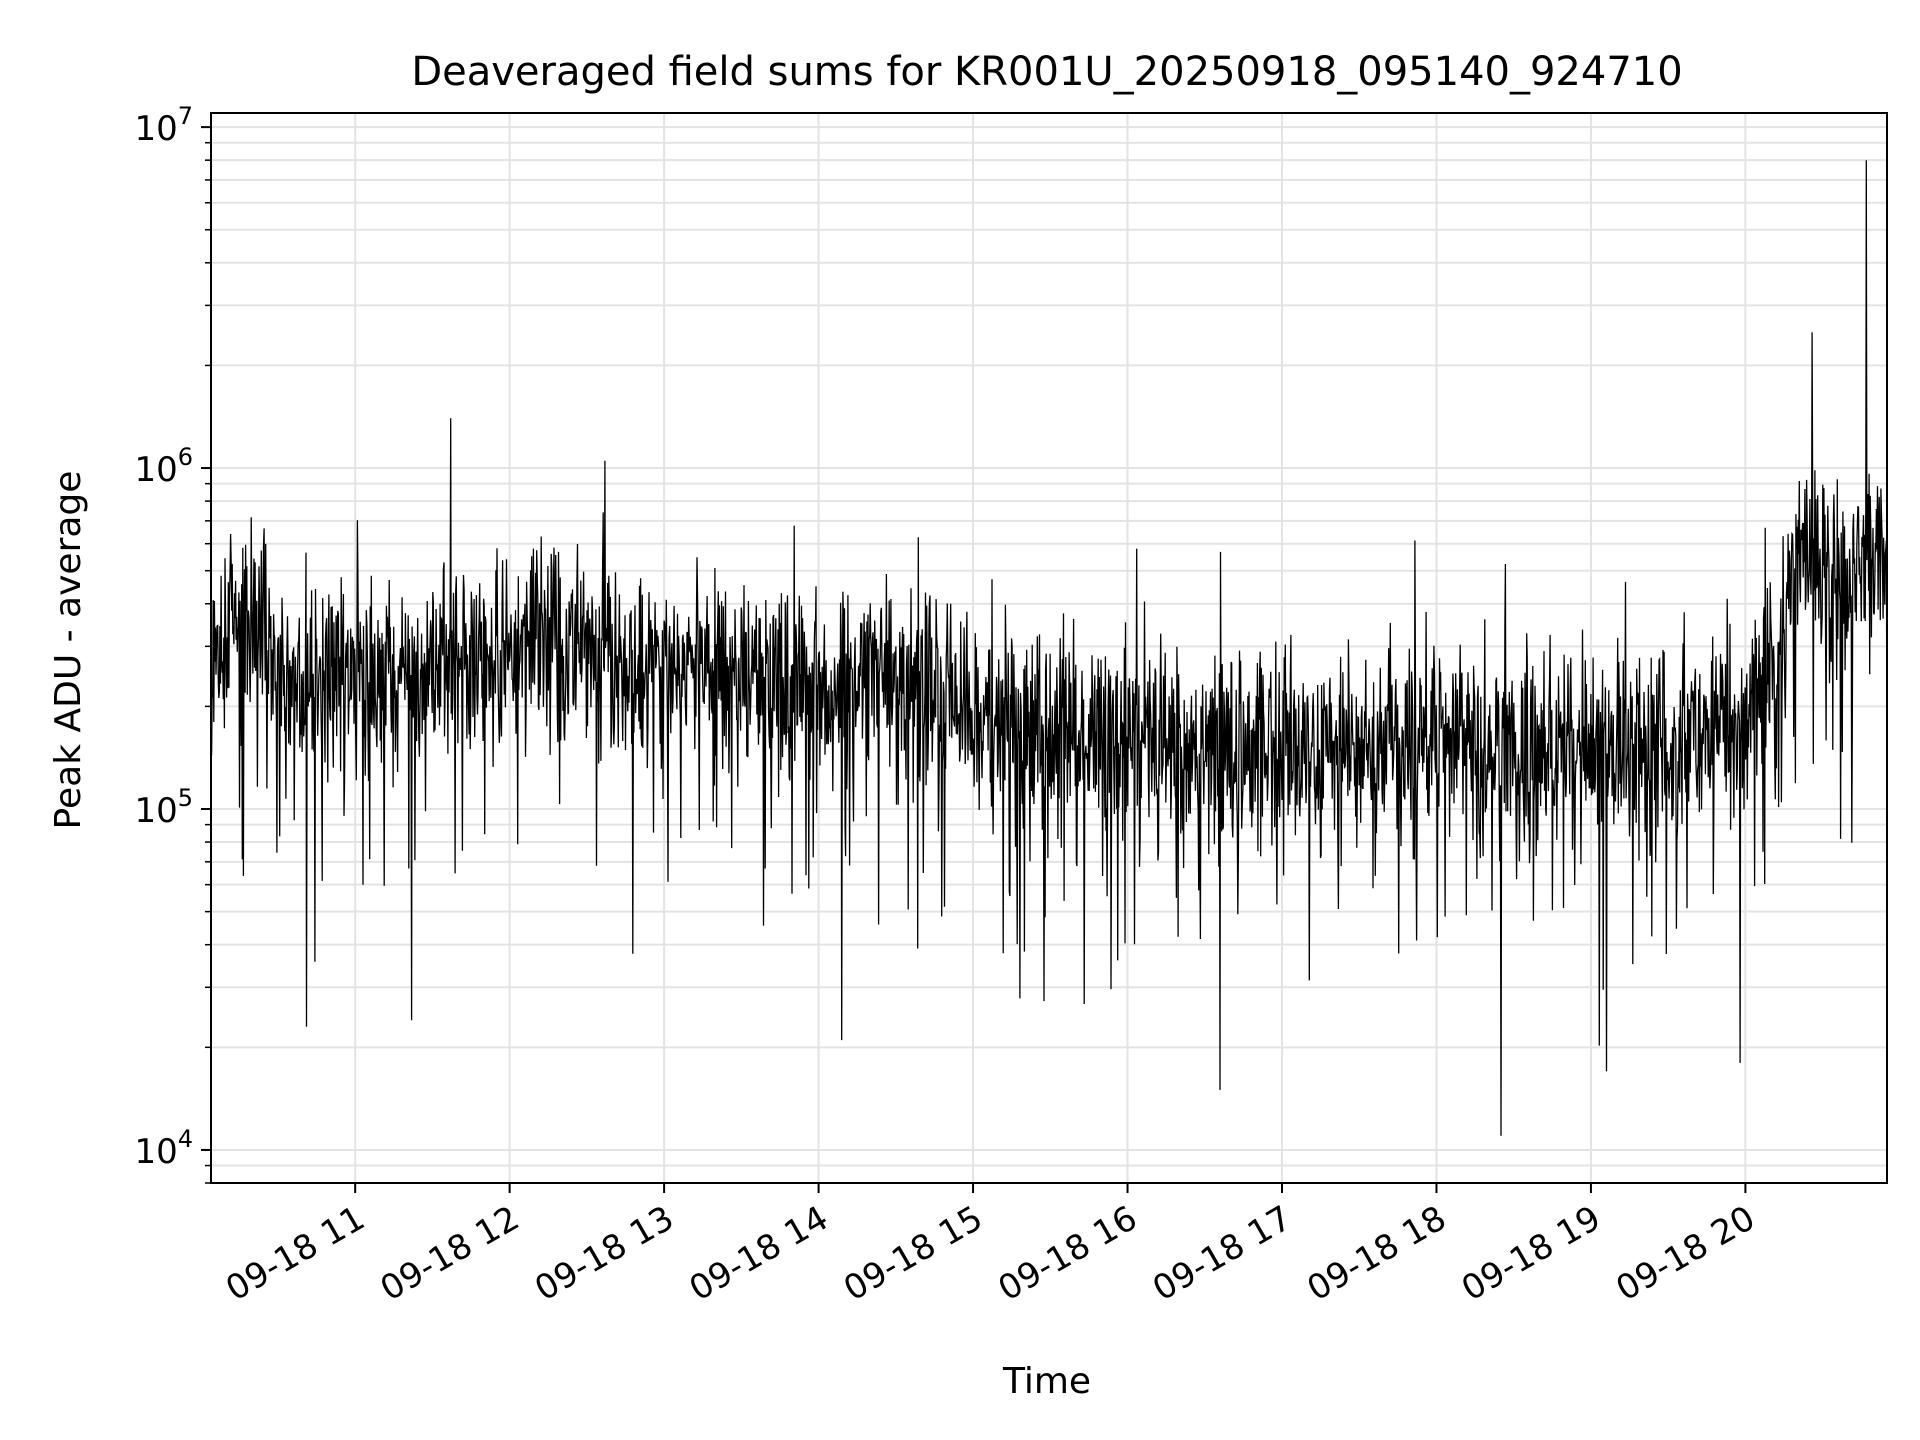 This screenshot has width=1920, height=1440. What do you see at coordinates (68, 650) in the screenshot?
I see `y-axis-label: Peak ADU - average` at bounding box center [68, 650].